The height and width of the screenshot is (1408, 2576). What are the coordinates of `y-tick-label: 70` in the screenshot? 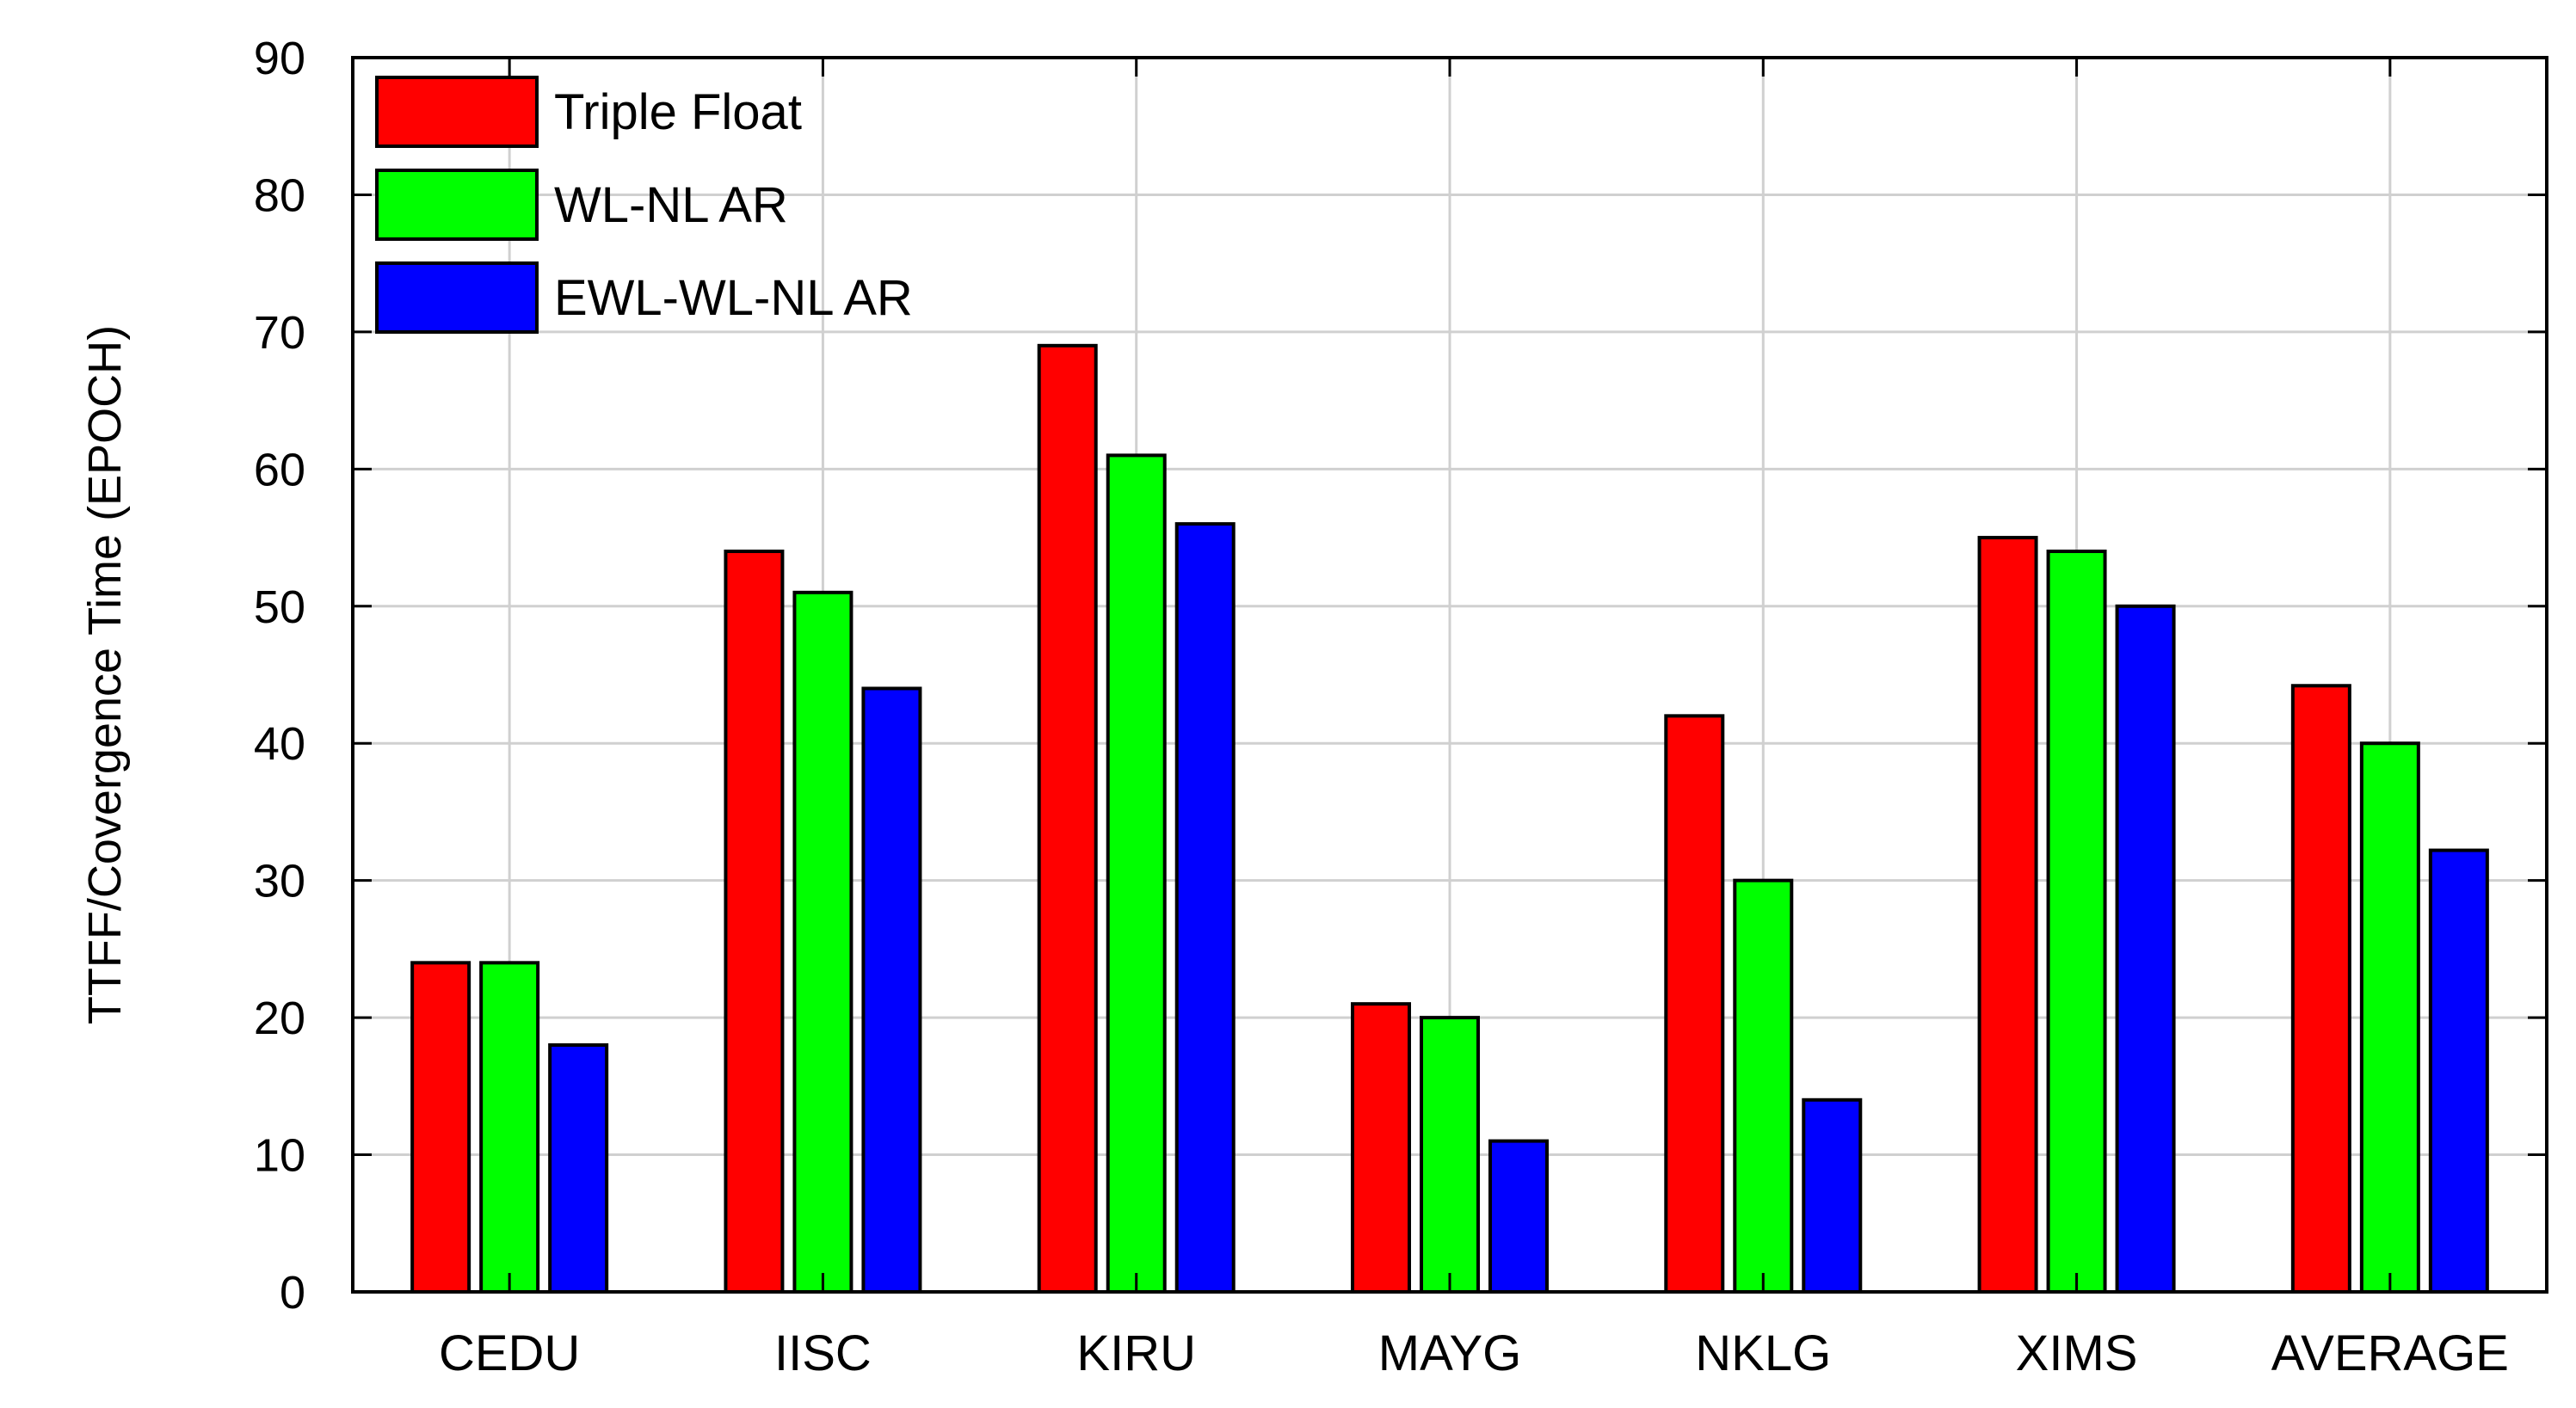 It's located at (280, 333).